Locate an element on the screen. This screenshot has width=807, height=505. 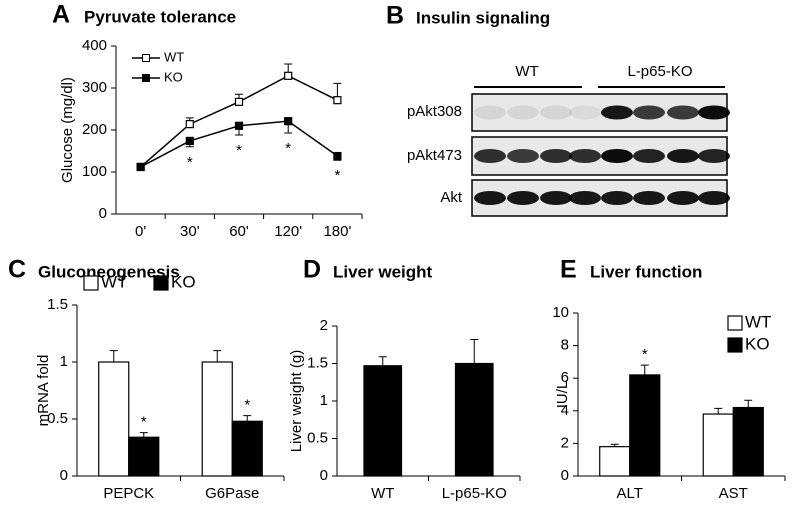
y-tick-label: 200 is located at coordinates (94, 129).